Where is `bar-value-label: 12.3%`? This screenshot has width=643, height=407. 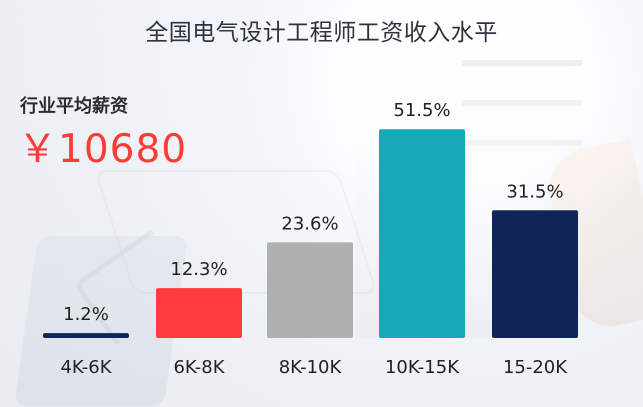
bar-value-label: 12.3% is located at coordinates (198, 269).